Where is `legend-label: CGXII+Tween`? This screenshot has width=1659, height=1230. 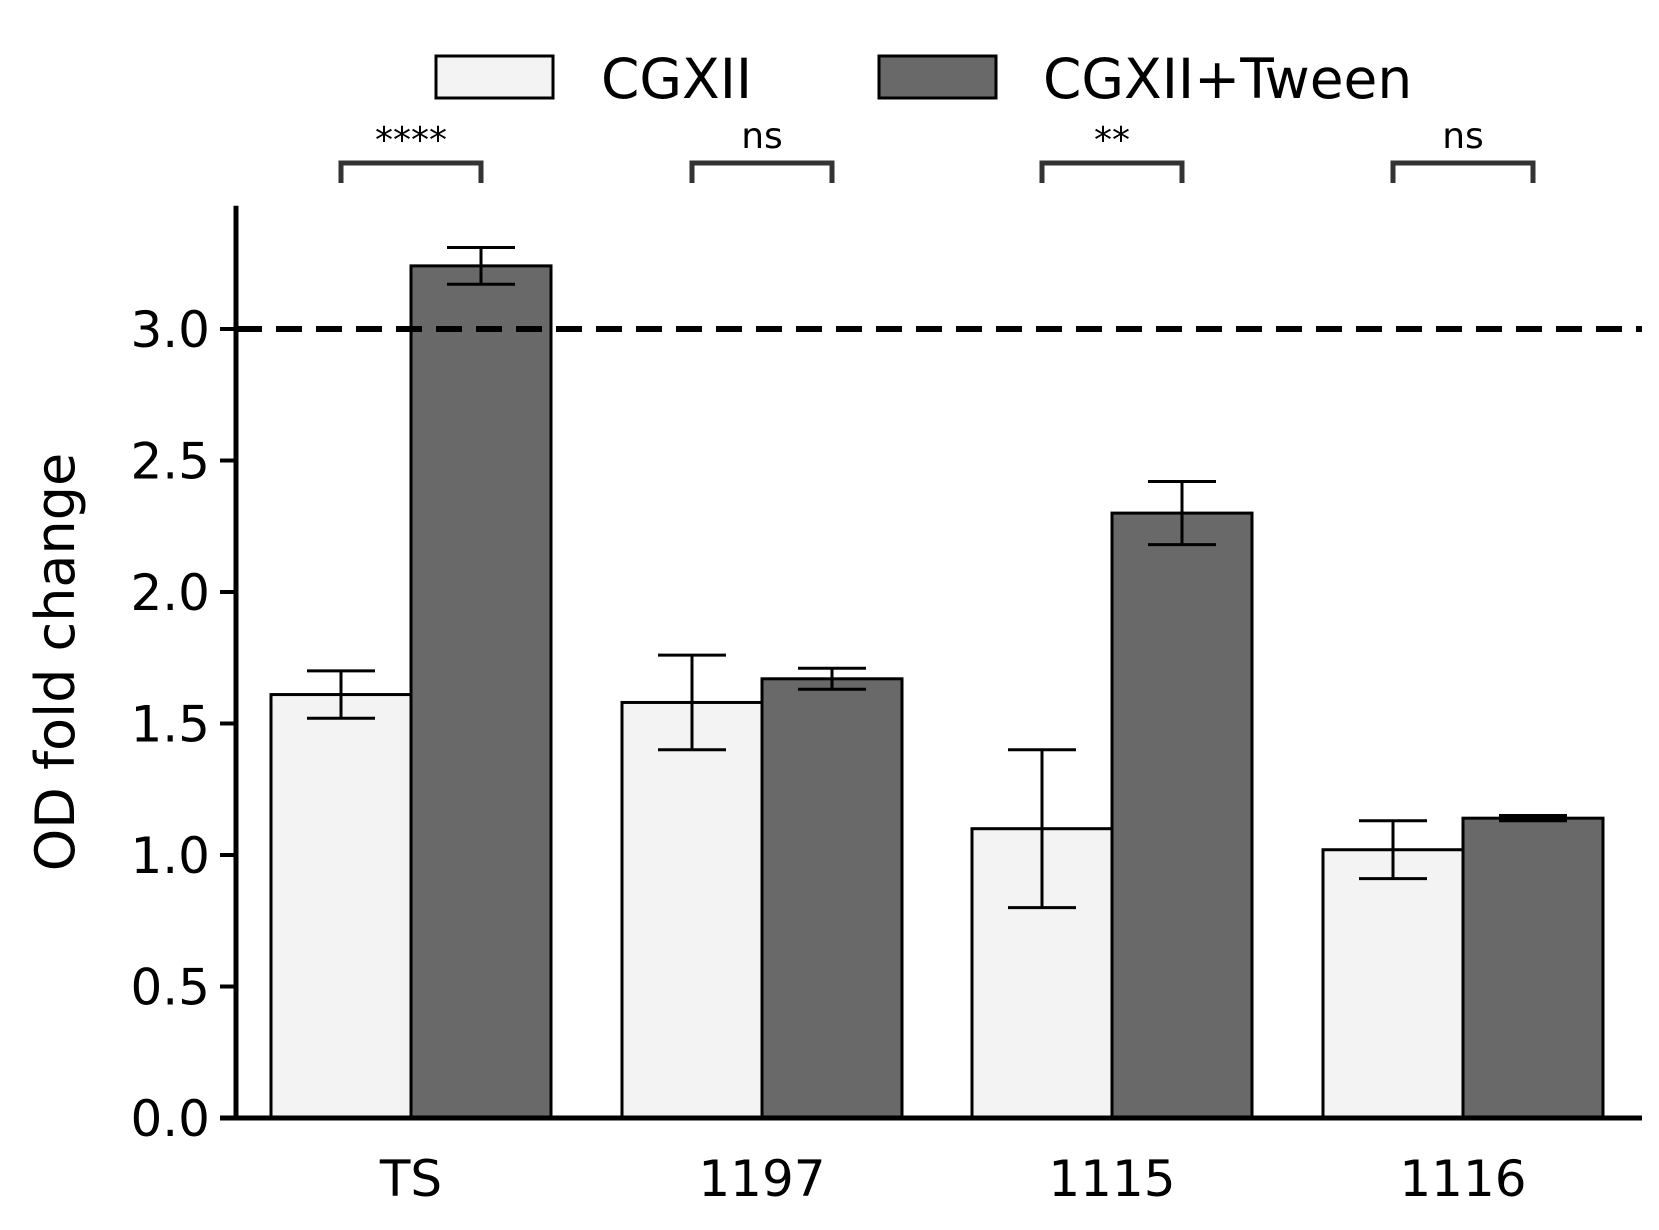
legend-label: CGXII+Tween is located at coordinates (1227, 79).